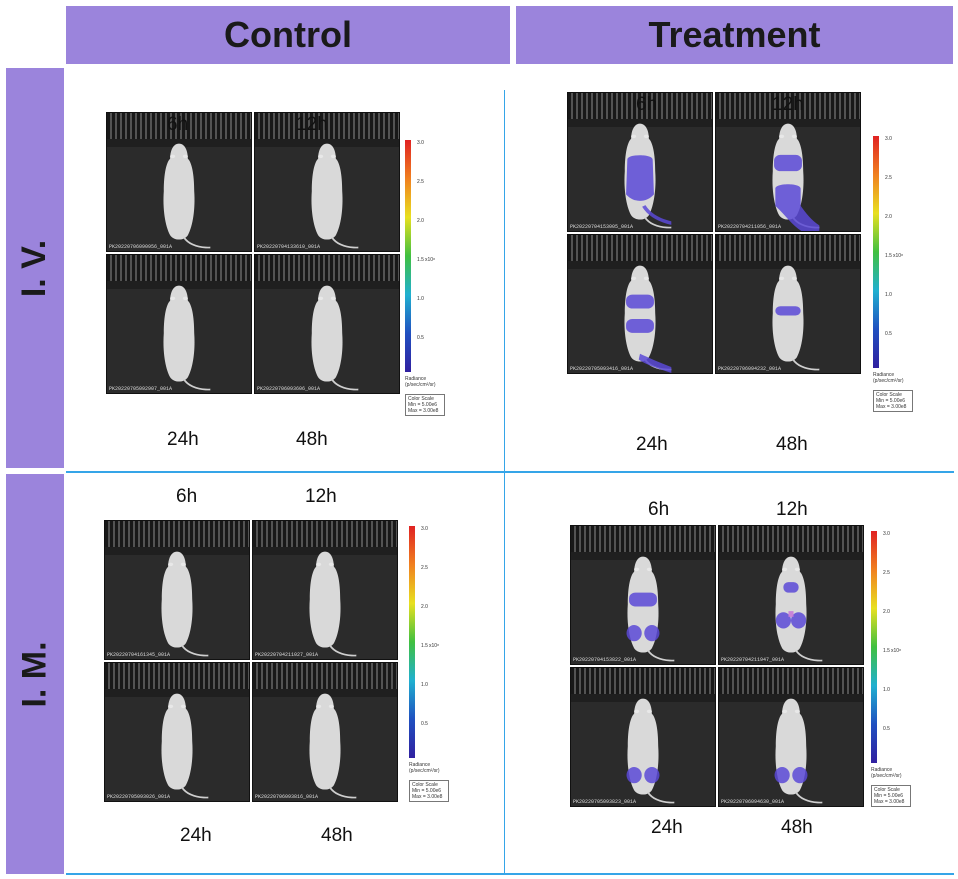 The width and height of the screenshot is (958, 879). Describe the element at coordinates (510, 874) in the screenshot. I see `bottom-divider` at that location.